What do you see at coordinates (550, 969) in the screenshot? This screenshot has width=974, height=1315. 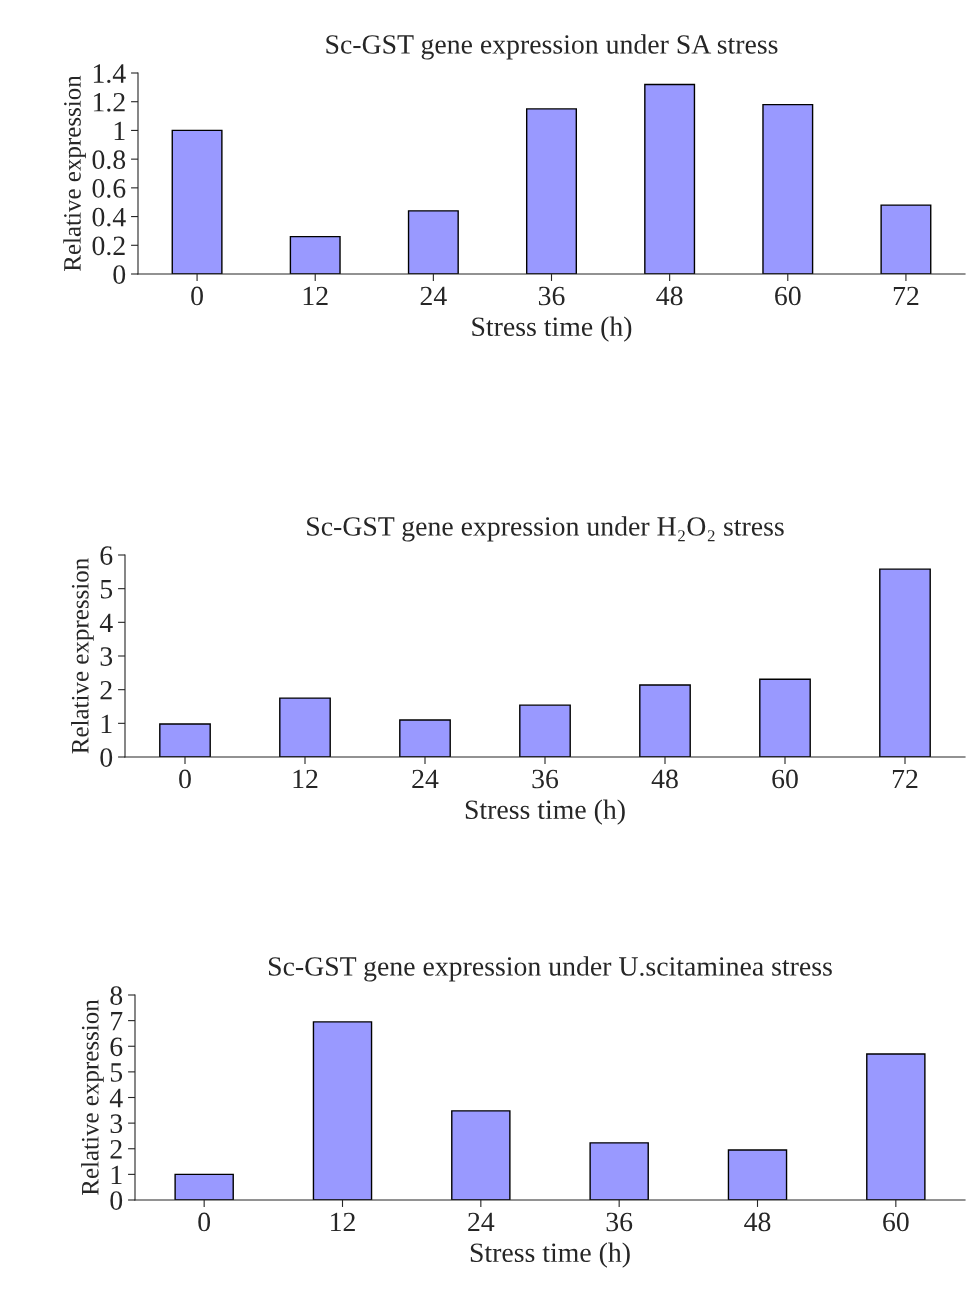 I see `chart-title: Sc-GST gene expression under U.scitaminea stress` at bounding box center [550, 969].